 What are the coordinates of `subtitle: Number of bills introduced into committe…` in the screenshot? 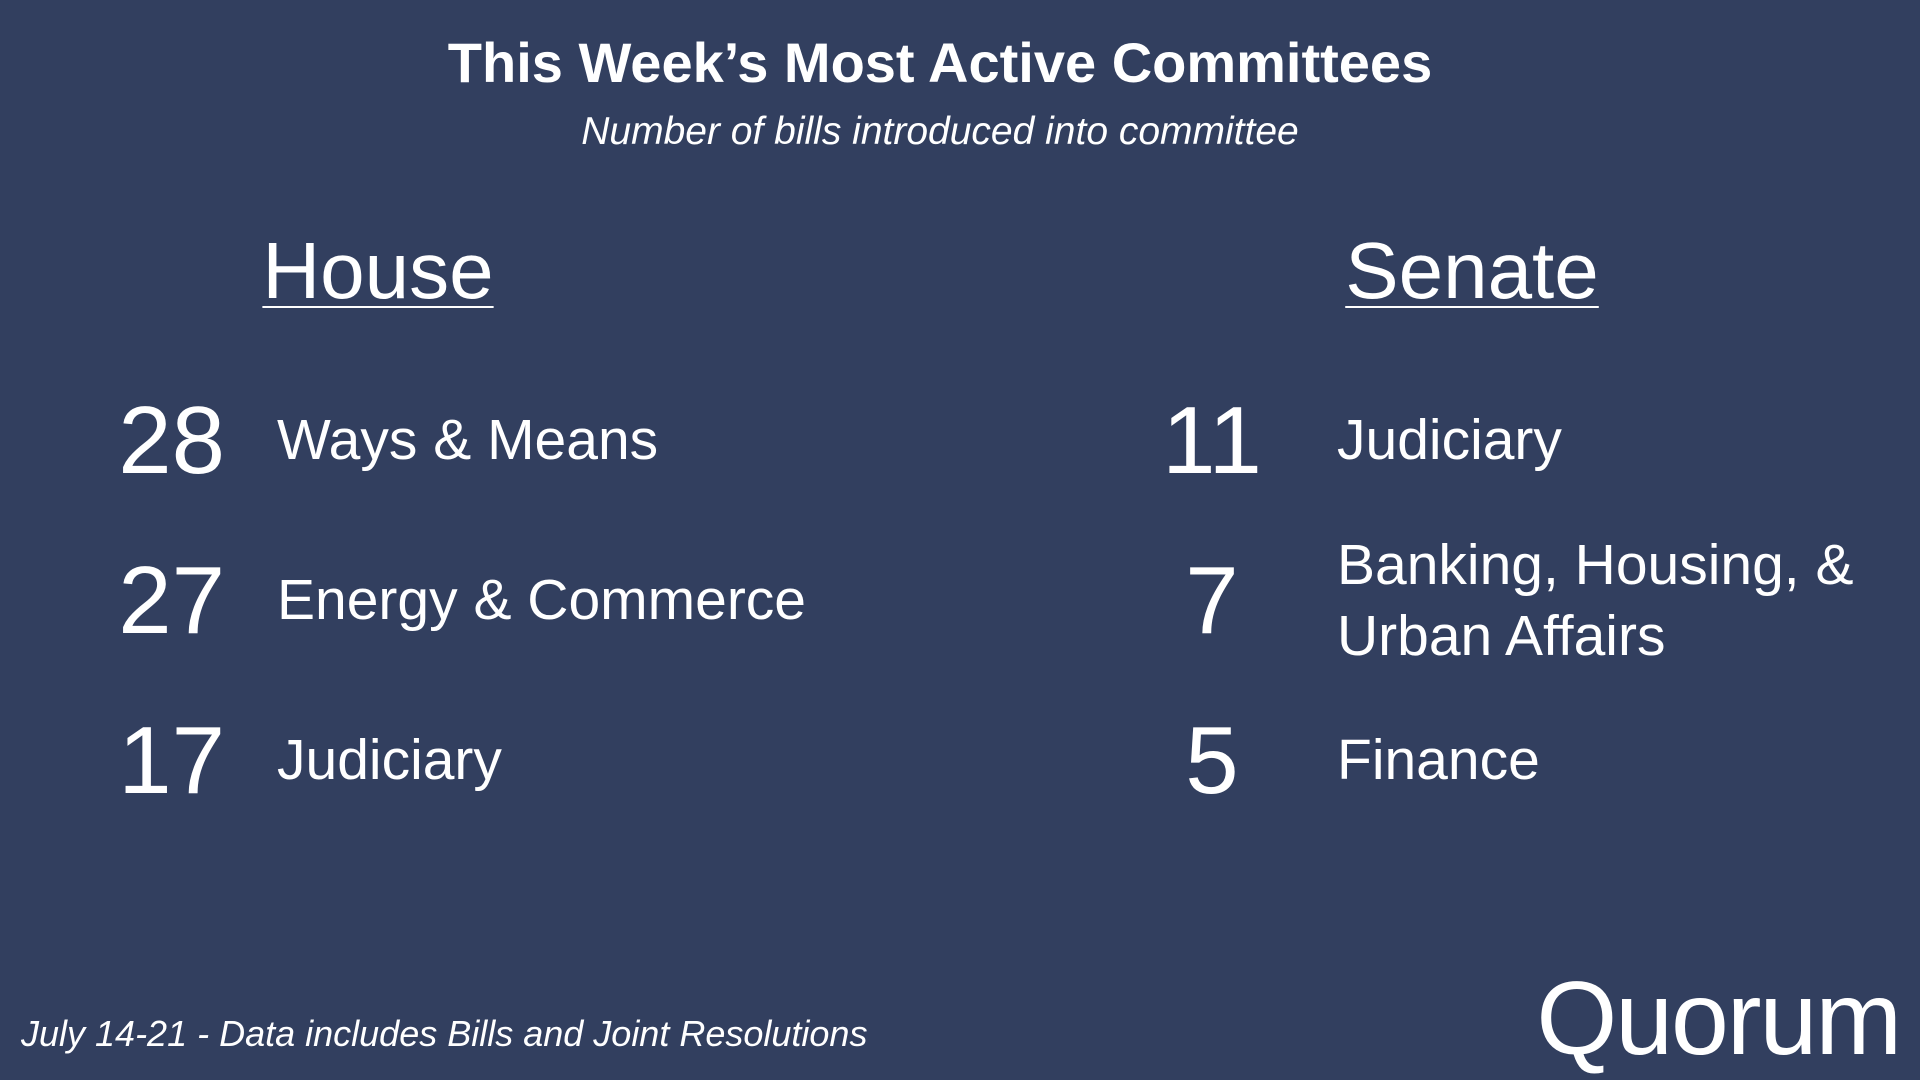 It's located at (940, 131).